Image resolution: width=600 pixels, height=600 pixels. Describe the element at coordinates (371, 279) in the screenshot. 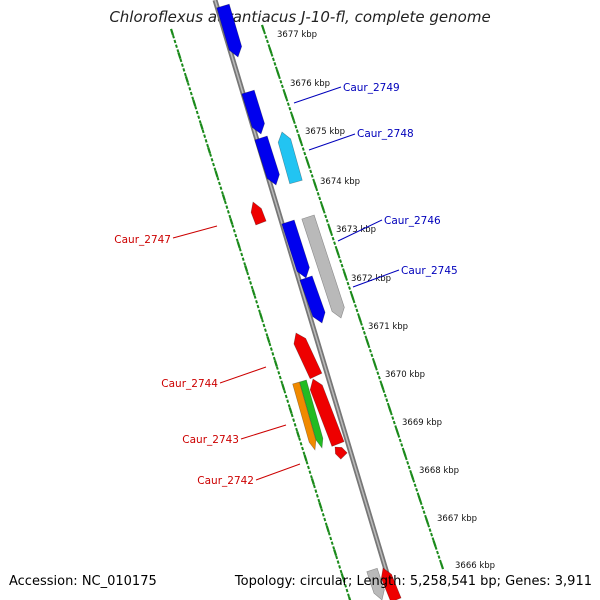

I see `kbp-label: 3672 kbp` at that location.